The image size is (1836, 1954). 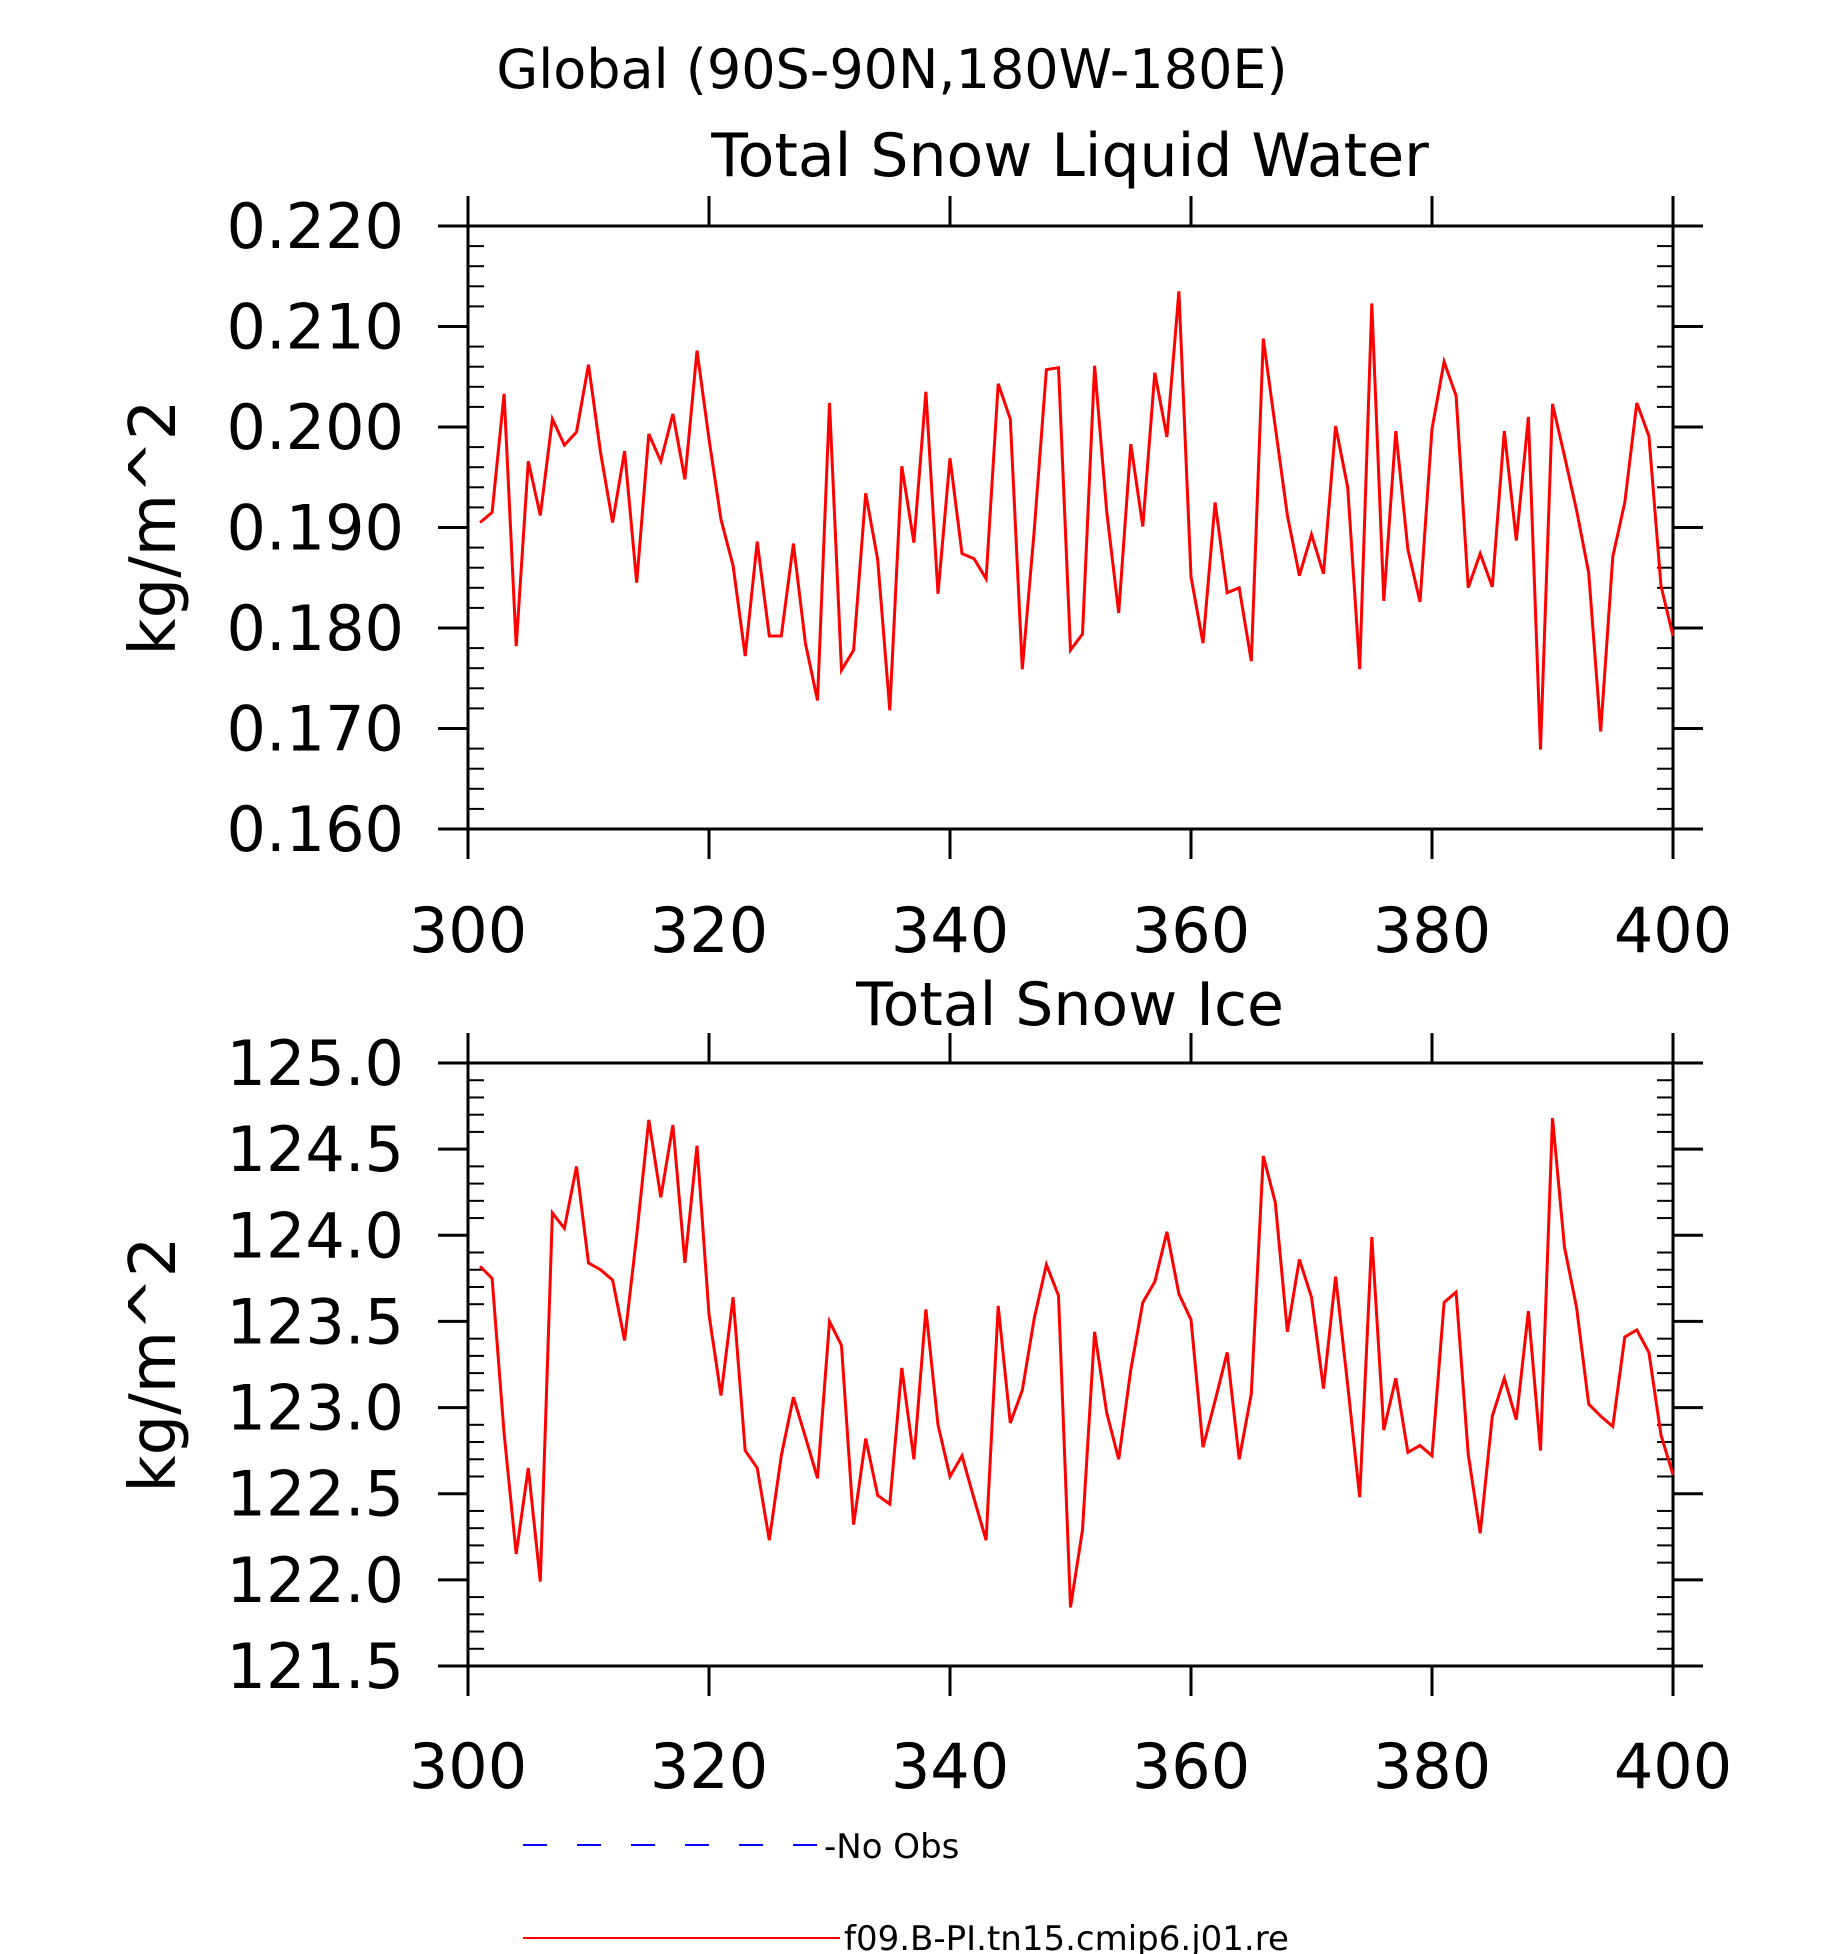 What do you see at coordinates (316, 1408) in the screenshot?
I see `y-tick-label: 123.0` at bounding box center [316, 1408].